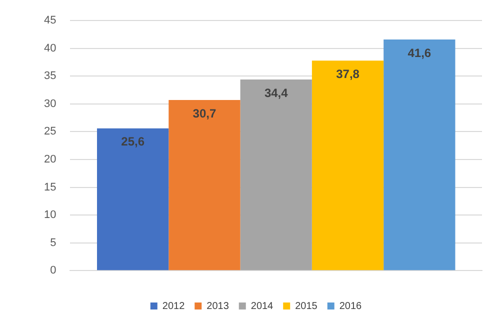  What do you see at coordinates (420, 53) in the screenshot?
I see `data-label: 41,6` at bounding box center [420, 53].